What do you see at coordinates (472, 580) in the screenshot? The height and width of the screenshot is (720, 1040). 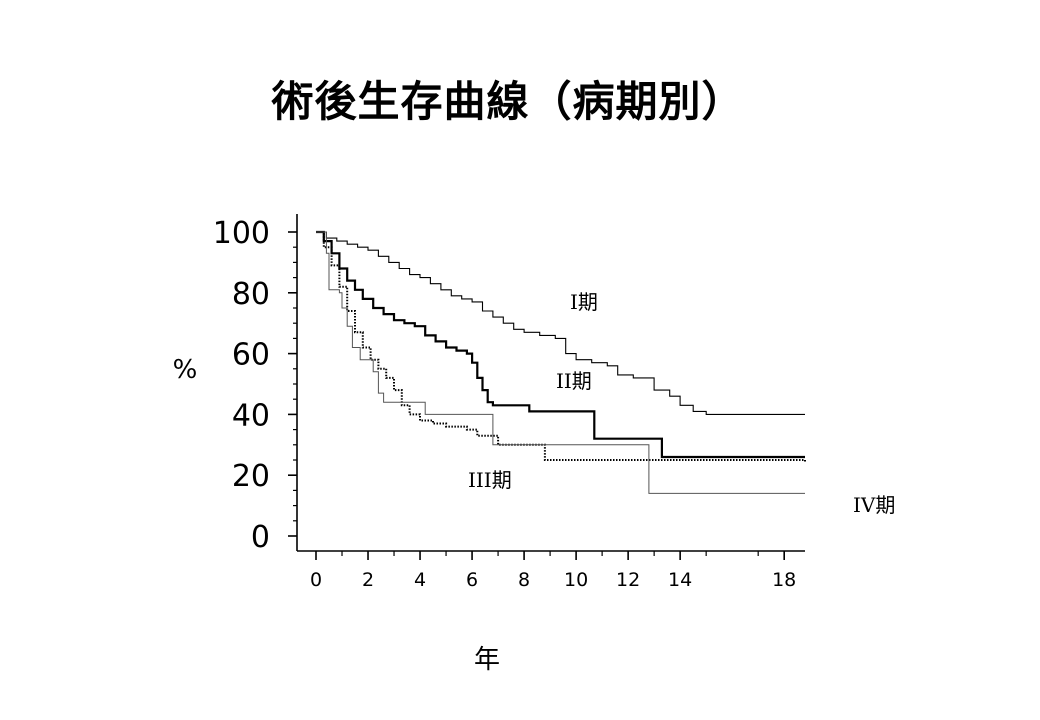 I see `x-tick-label: 6` at bounding box center [472, 580].